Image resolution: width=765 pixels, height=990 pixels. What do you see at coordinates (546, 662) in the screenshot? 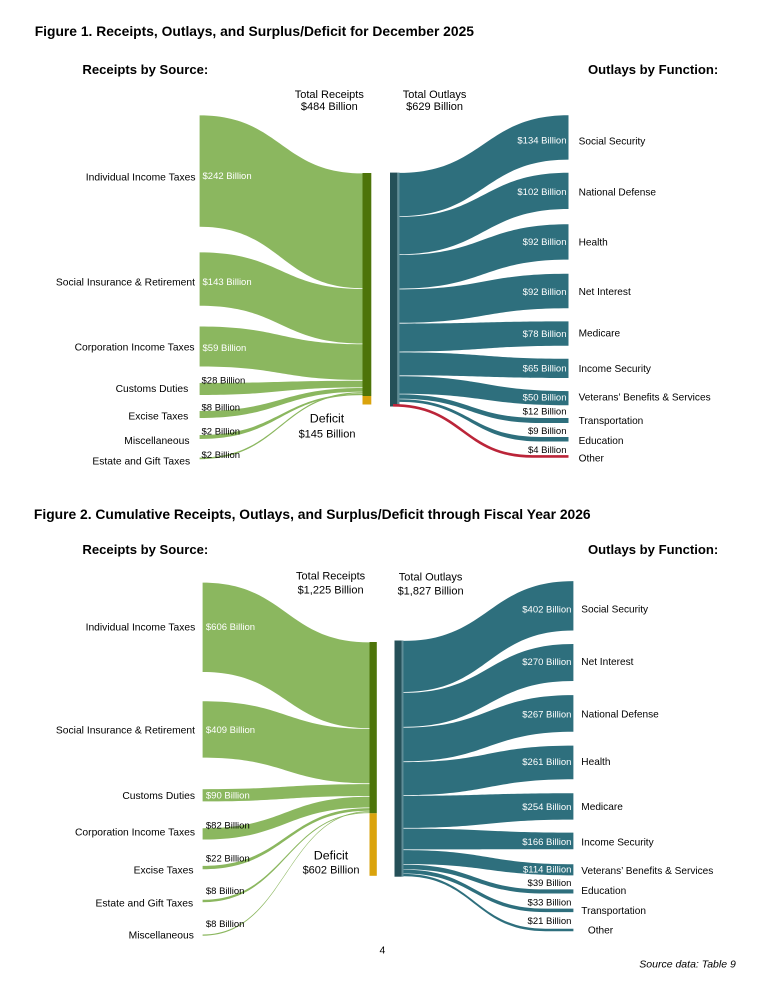
I see `svg-text: $270 Billion` at bounding box center [546, 662].